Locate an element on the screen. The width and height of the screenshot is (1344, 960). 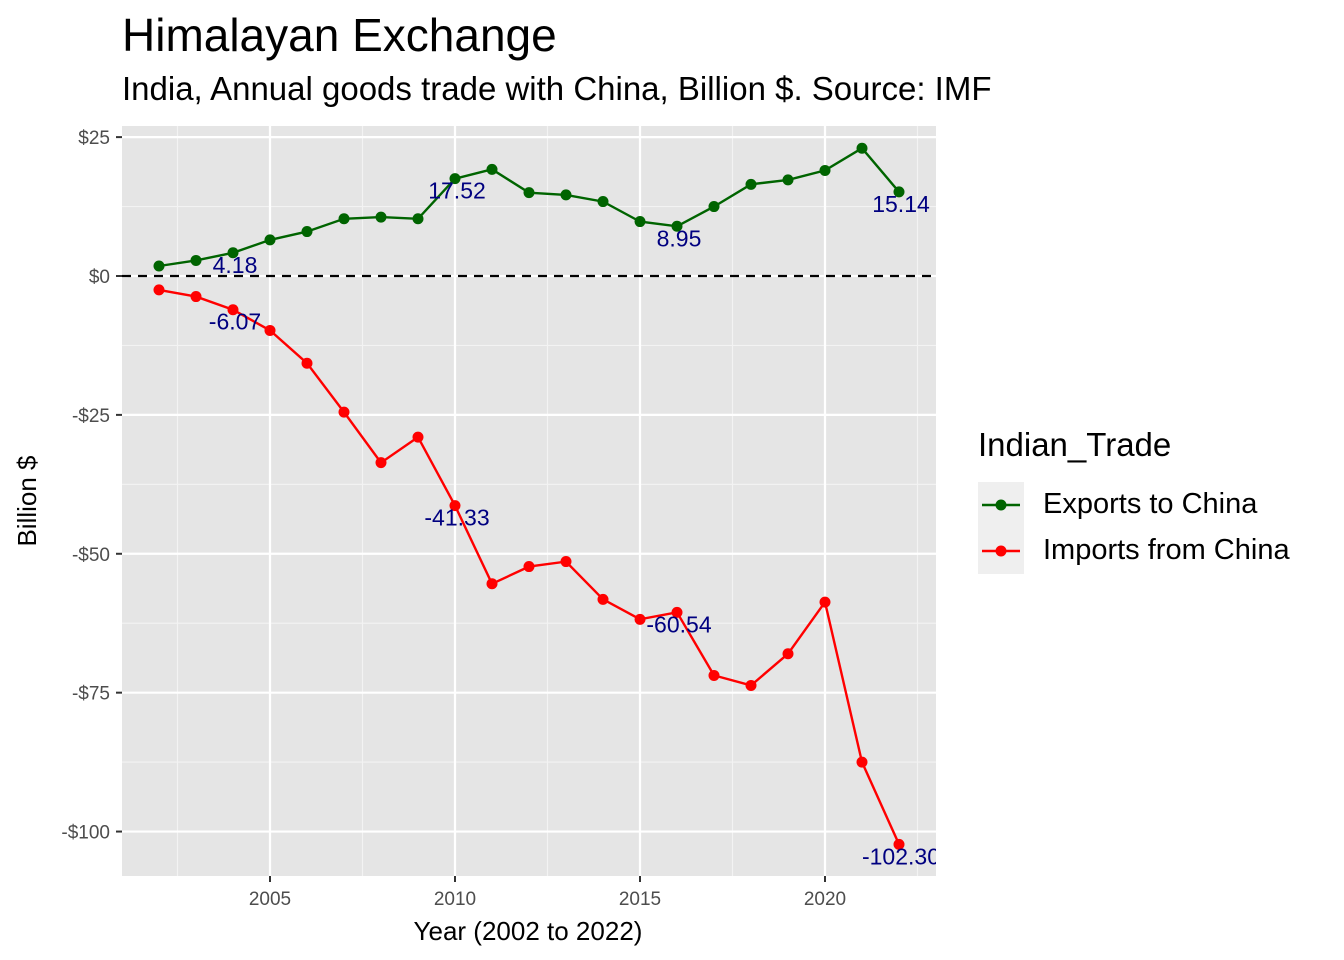
x-tick-label: 2015 is located at coordinates (640, 899).